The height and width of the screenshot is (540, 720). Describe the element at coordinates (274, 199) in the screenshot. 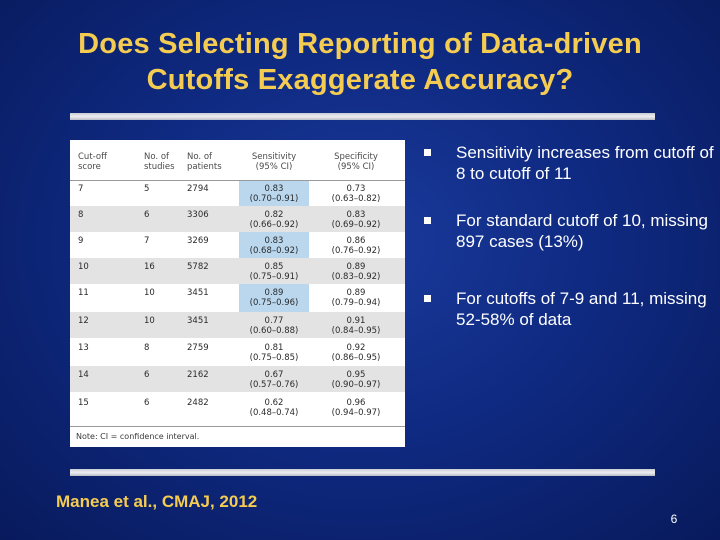

I see `cell-sensitivity-ci: (0.70–0.91)` at that location.